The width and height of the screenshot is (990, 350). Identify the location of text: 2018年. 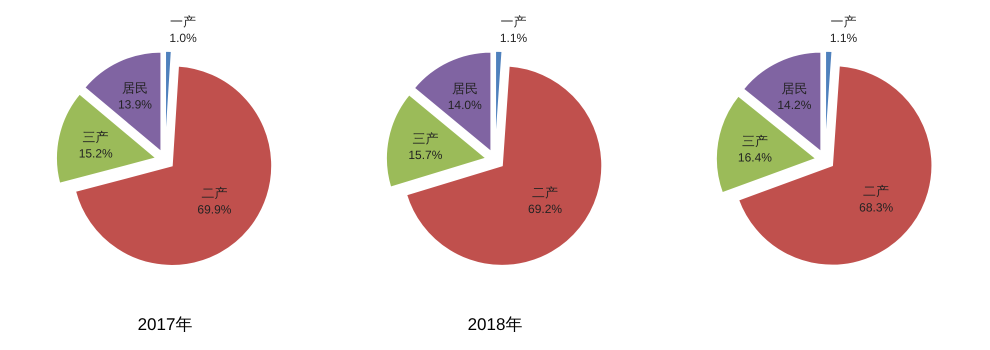
(495, 324).